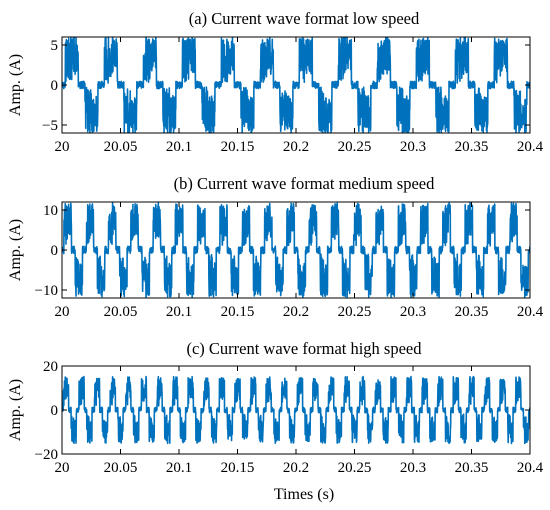 The height and width of the screenshot is (510, 550). I want to click on panel-title: (b) Current wave format medium speed, so click(304, 183).